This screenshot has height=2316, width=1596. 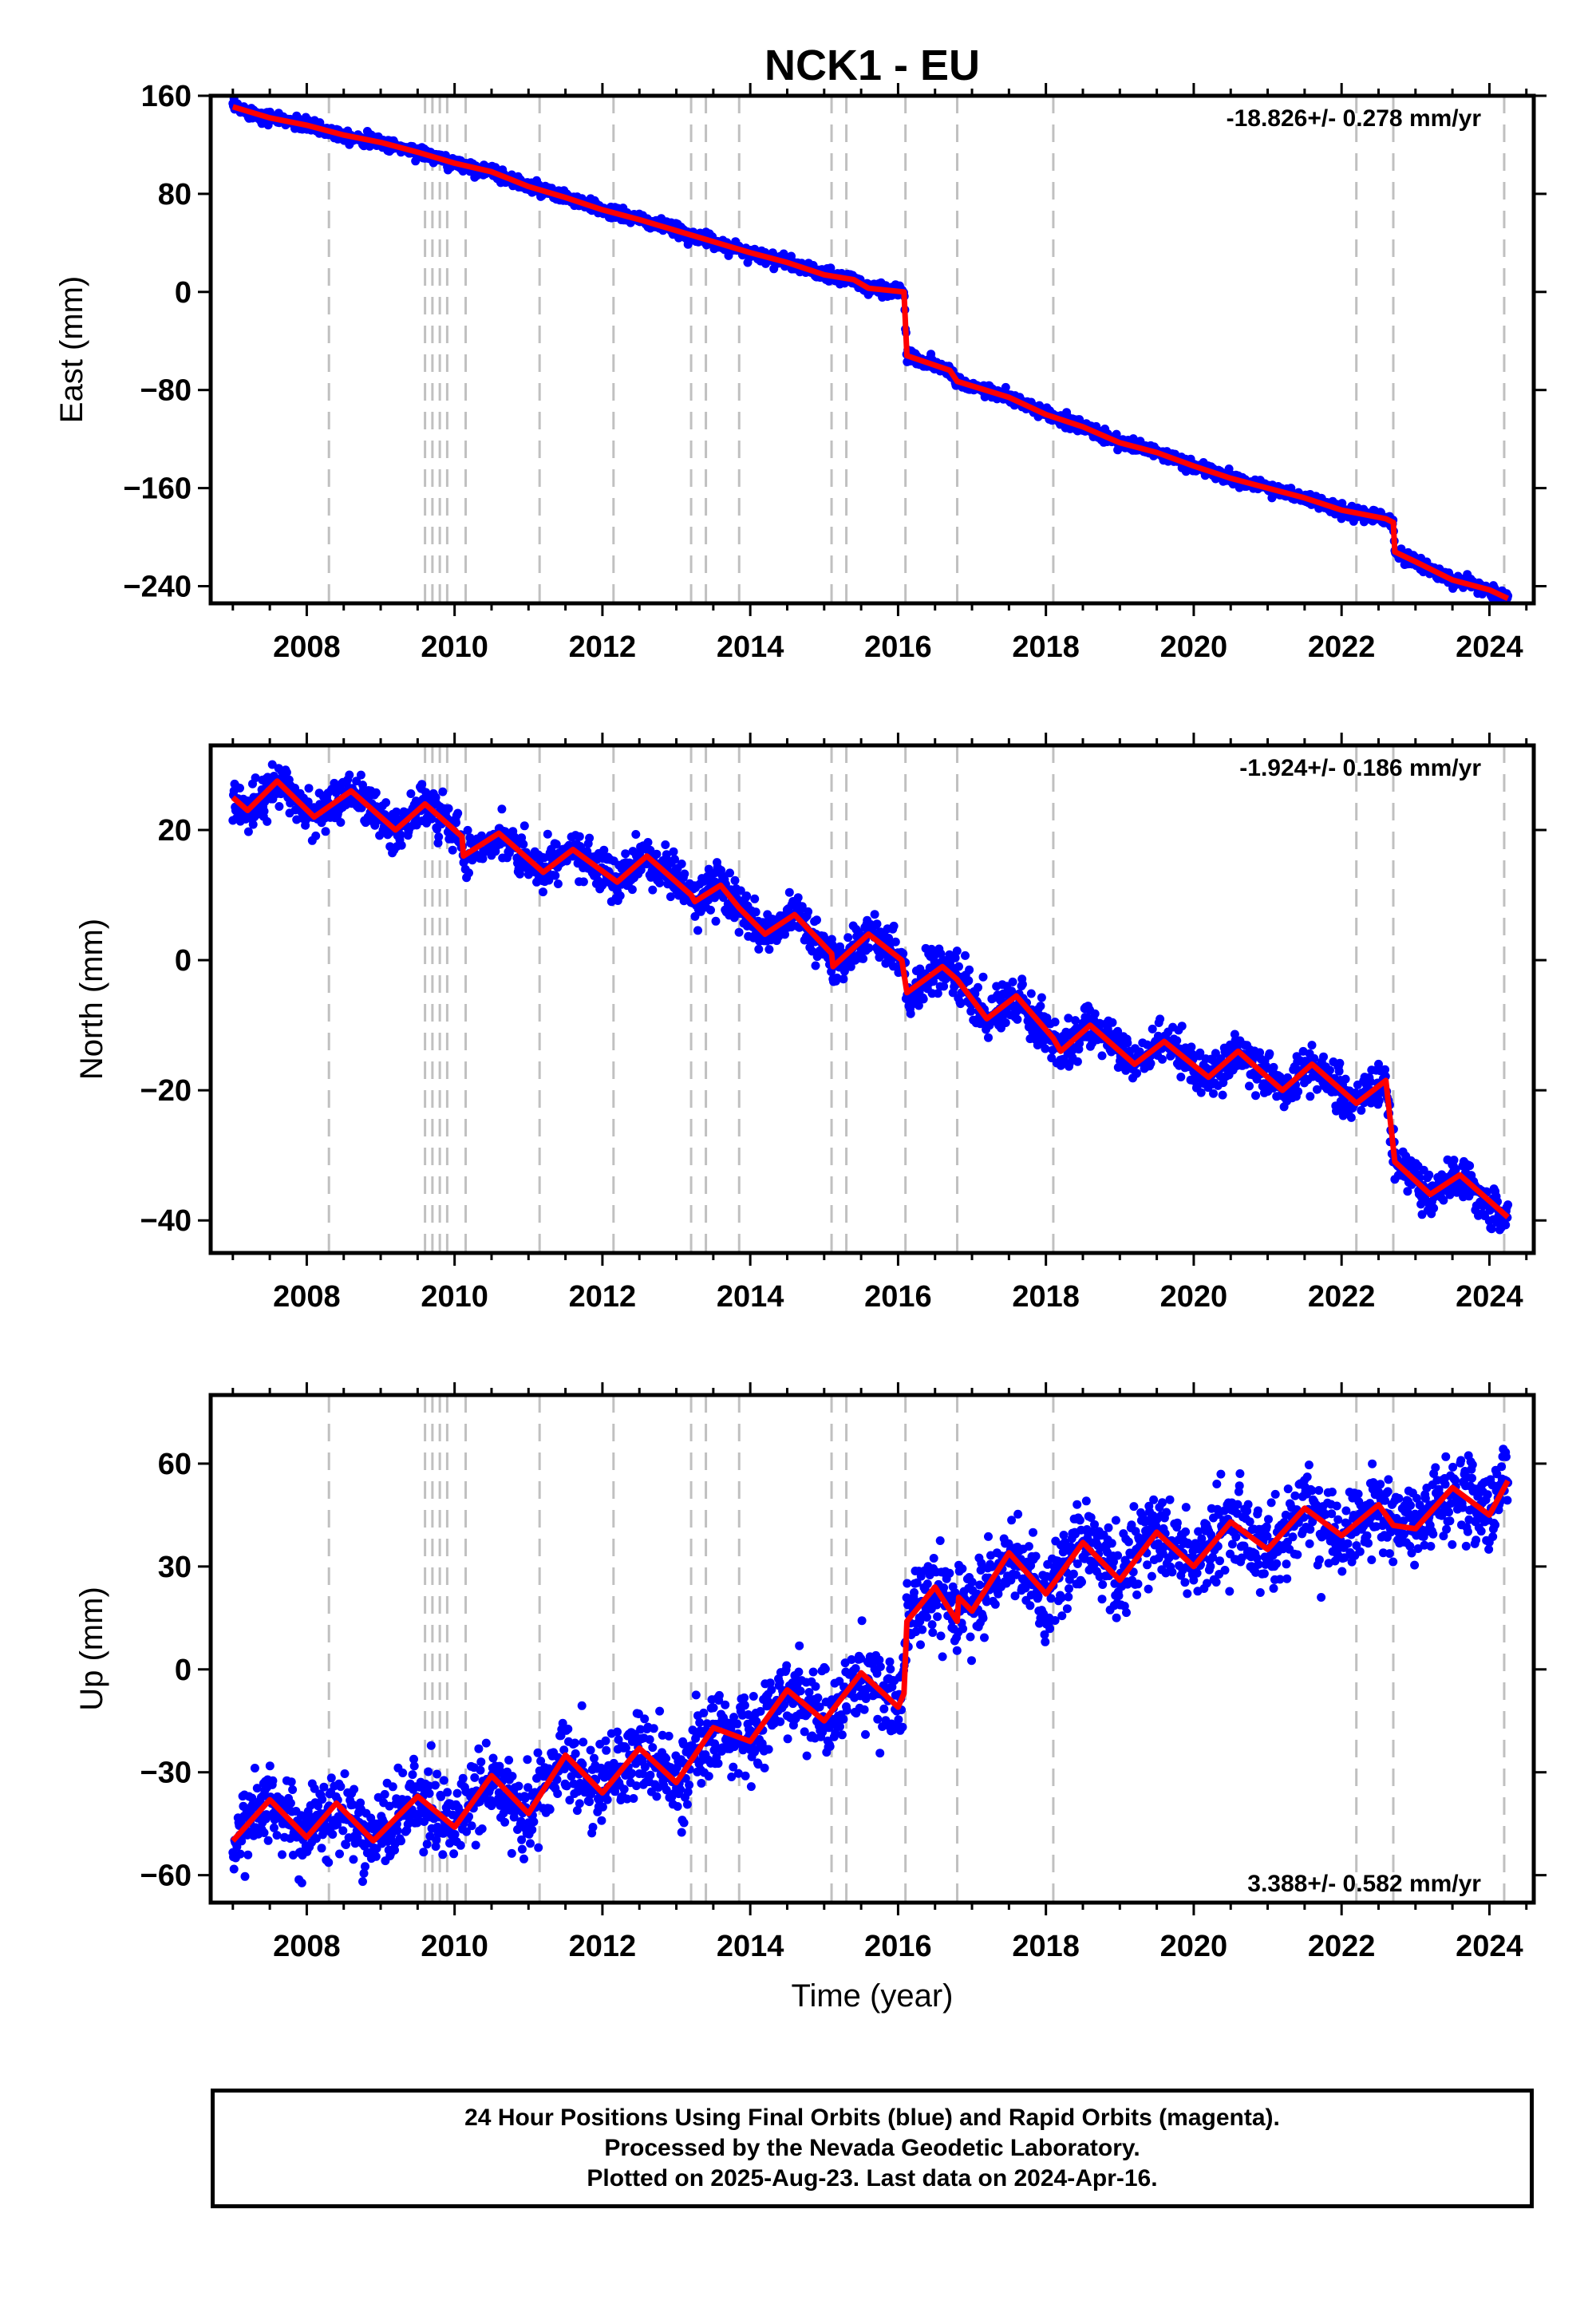 I want to click on east-x-tick-label: 2012, so click(x=603, y=647).